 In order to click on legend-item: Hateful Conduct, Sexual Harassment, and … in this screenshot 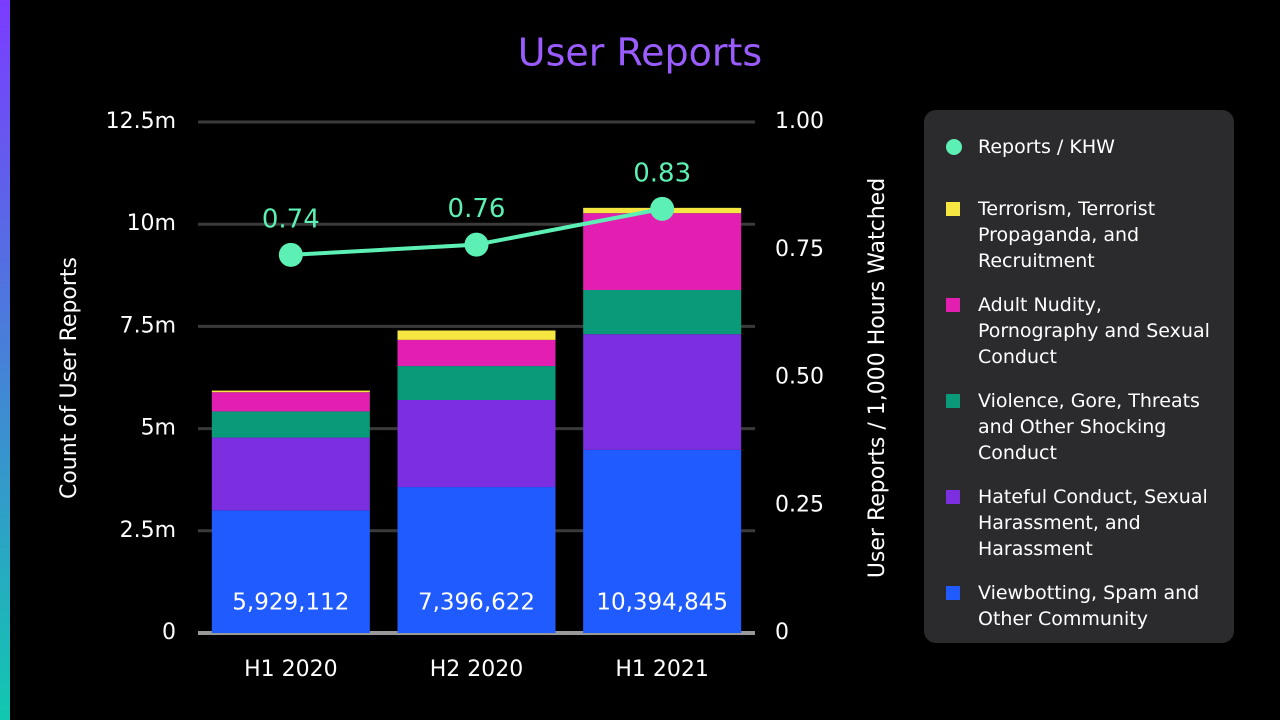, I will do `click(1080, 523)`.